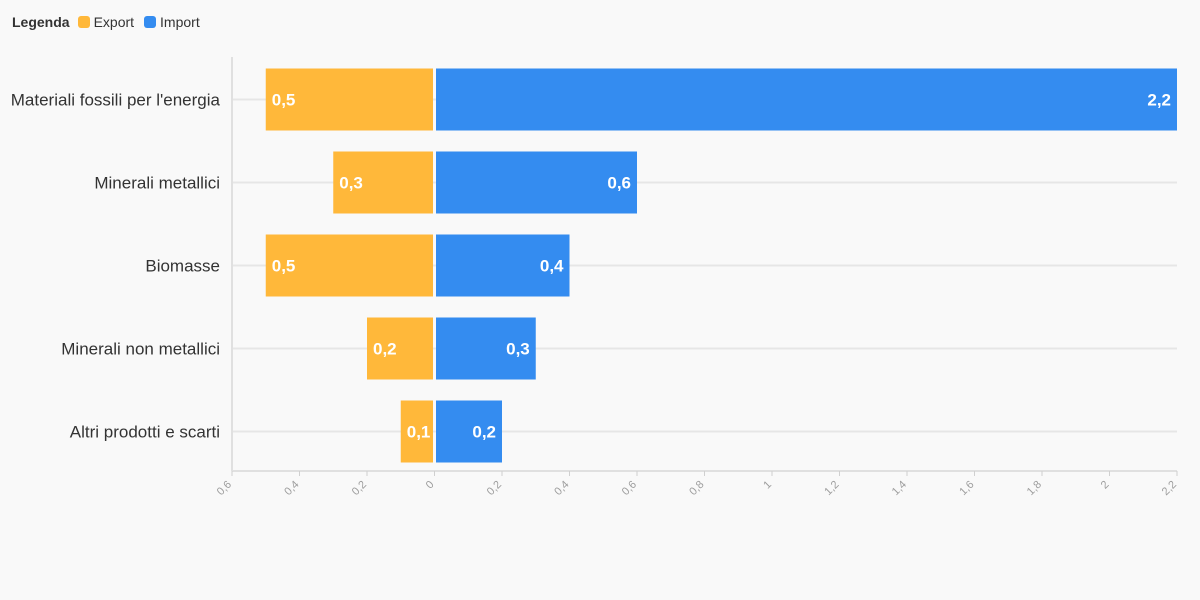 Image resolution: width=1200 pixels, height=600 pixels. I want to click on x-tick-label: 1,8, so click(1034, 488).